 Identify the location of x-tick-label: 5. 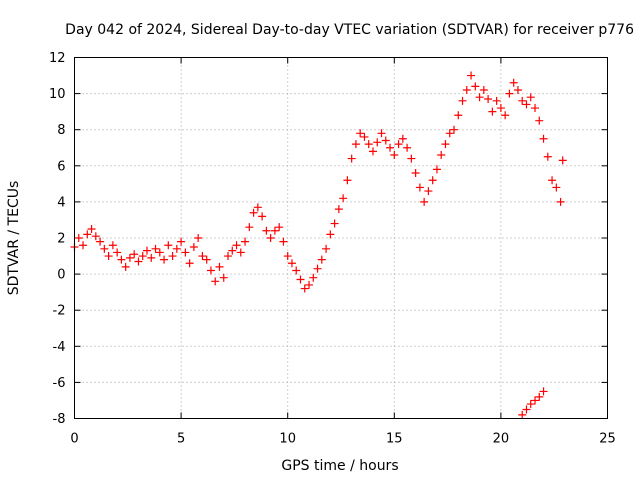
(181, 439).